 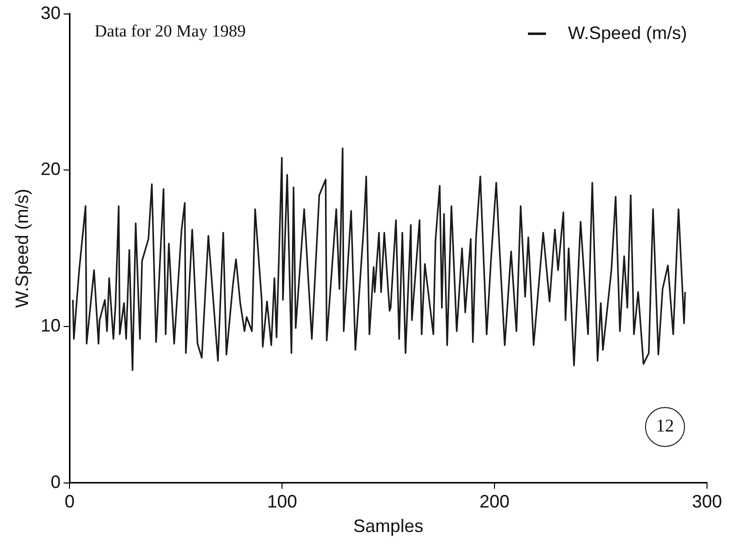 What do you see at coordinates (495, 502) in the screenshot?
I see `x-tick-label: 200` at bounding box center [495, 502].